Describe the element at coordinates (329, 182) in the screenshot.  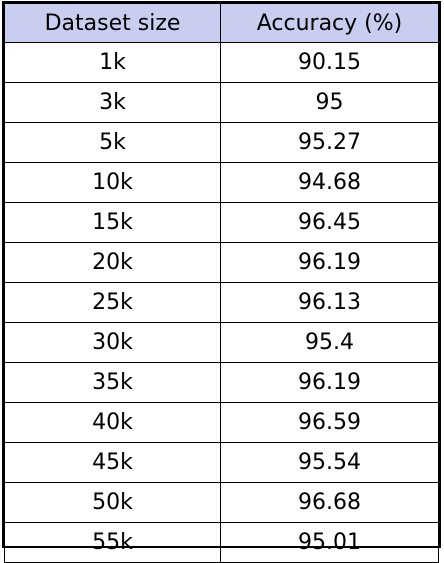
I see `cell-accuracy: 94.68` at that location.